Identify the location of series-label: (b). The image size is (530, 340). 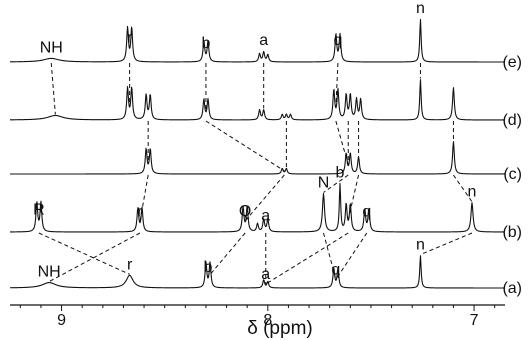
(512, 232).